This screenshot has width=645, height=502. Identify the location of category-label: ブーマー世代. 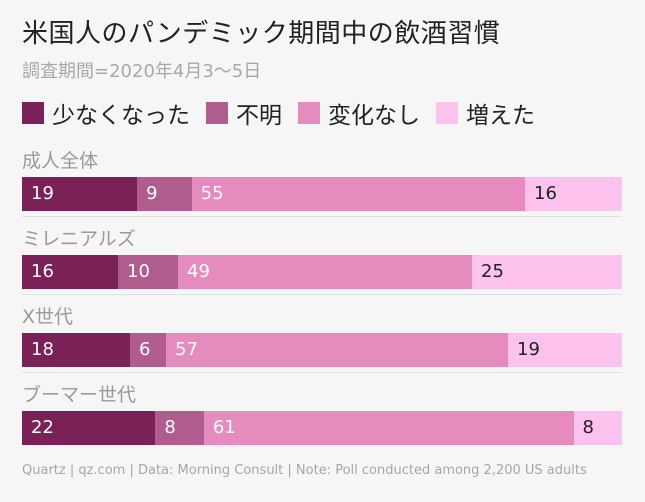
(79, 395).